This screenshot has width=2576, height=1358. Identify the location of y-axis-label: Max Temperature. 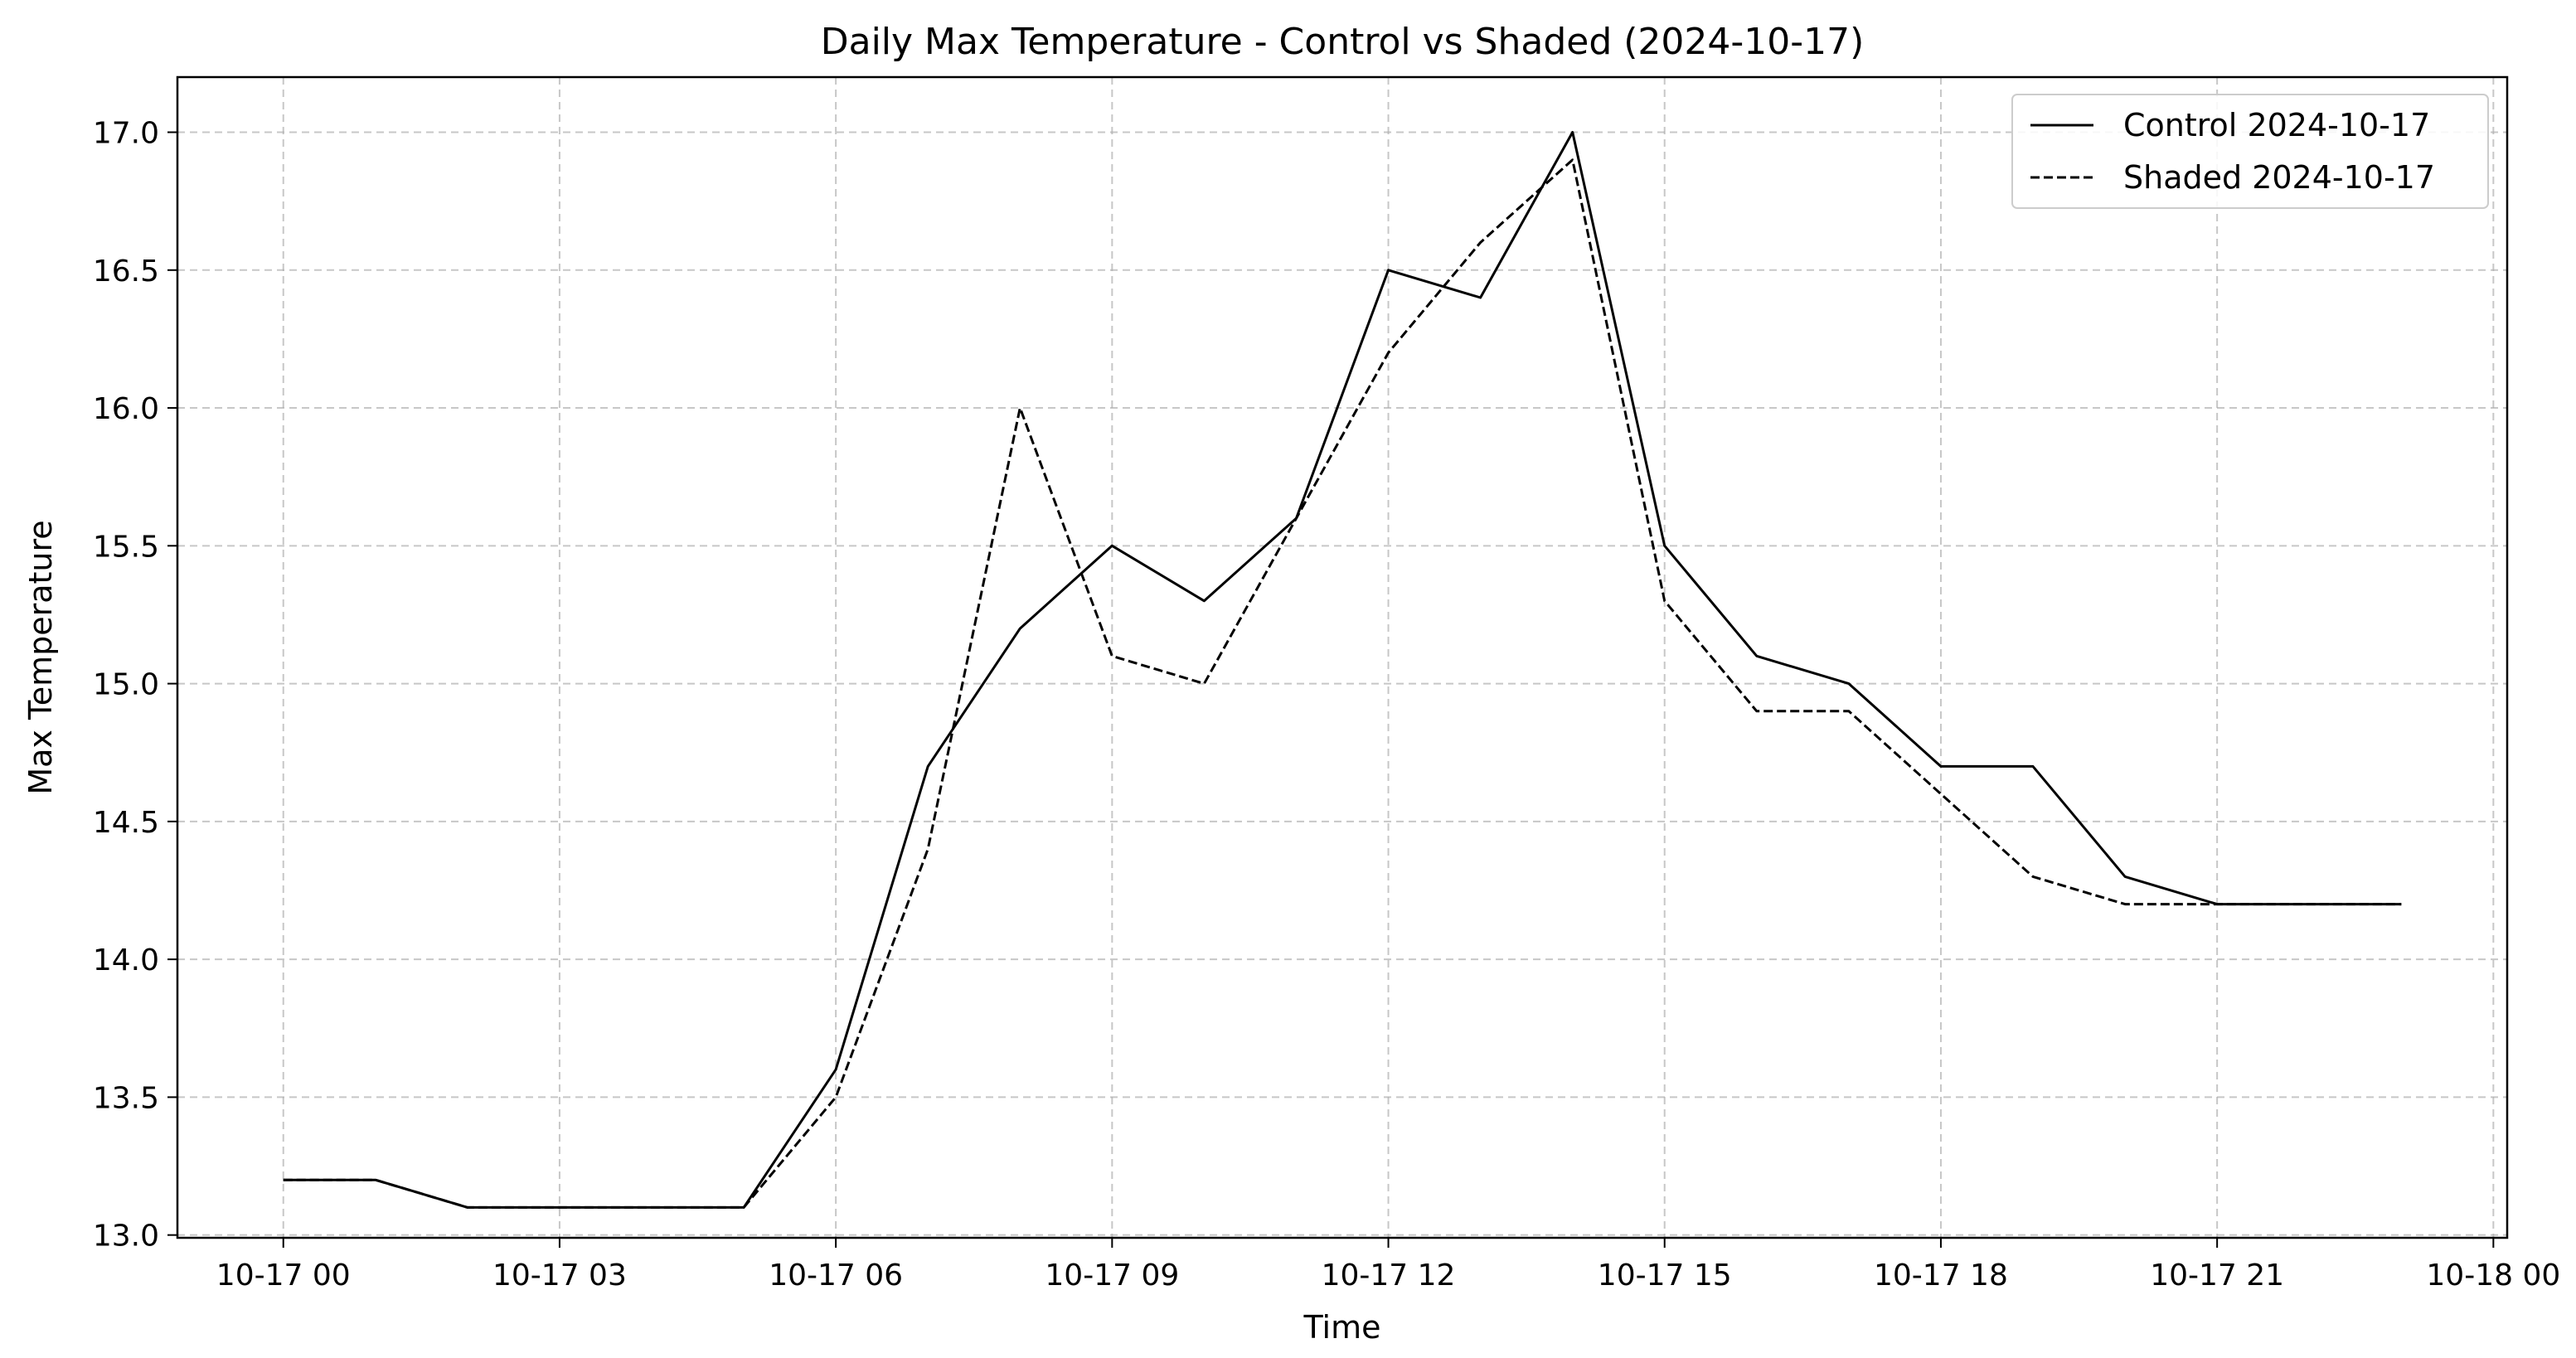
(40, 657).